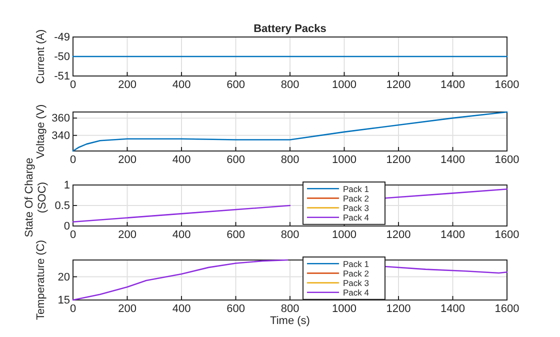 The image size is (560, 337). Describe the element at coordinates (62, 206) in the screenshot. I see `y-tick-label: 0.5` at that location.